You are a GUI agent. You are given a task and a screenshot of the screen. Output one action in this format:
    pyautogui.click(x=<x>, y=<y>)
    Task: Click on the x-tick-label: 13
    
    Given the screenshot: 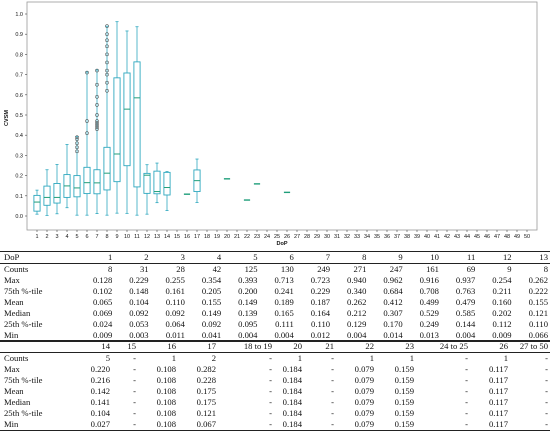 What is the action you would take?
    pyautogui.click(x=157, y=237)
    